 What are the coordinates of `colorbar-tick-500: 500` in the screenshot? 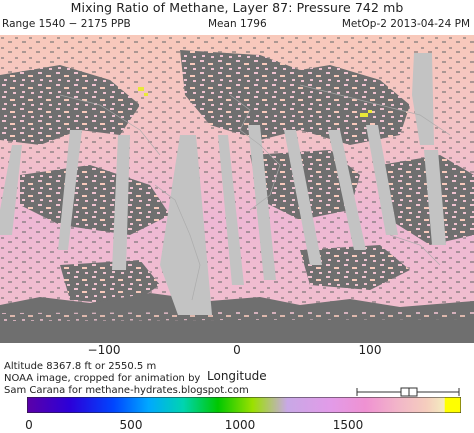 It's located at (131, 425).